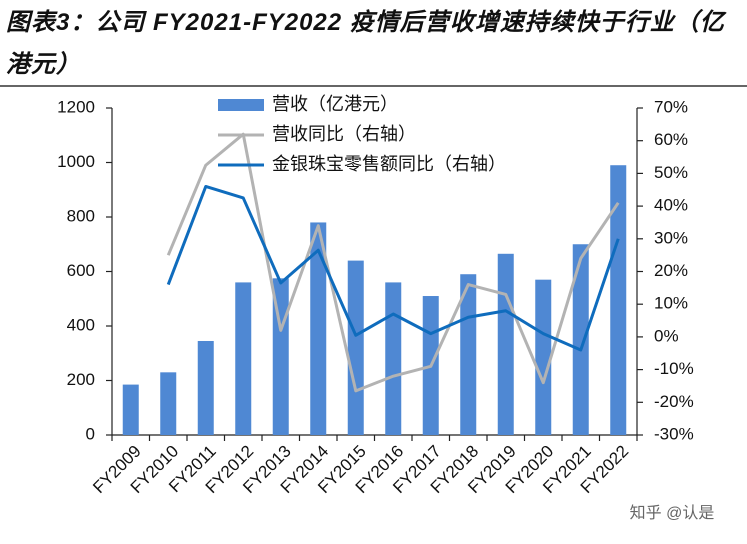  Describe the element at coordinates (671, 205) in the screenshot. I see `y2-tick-label: 40%` at that location.